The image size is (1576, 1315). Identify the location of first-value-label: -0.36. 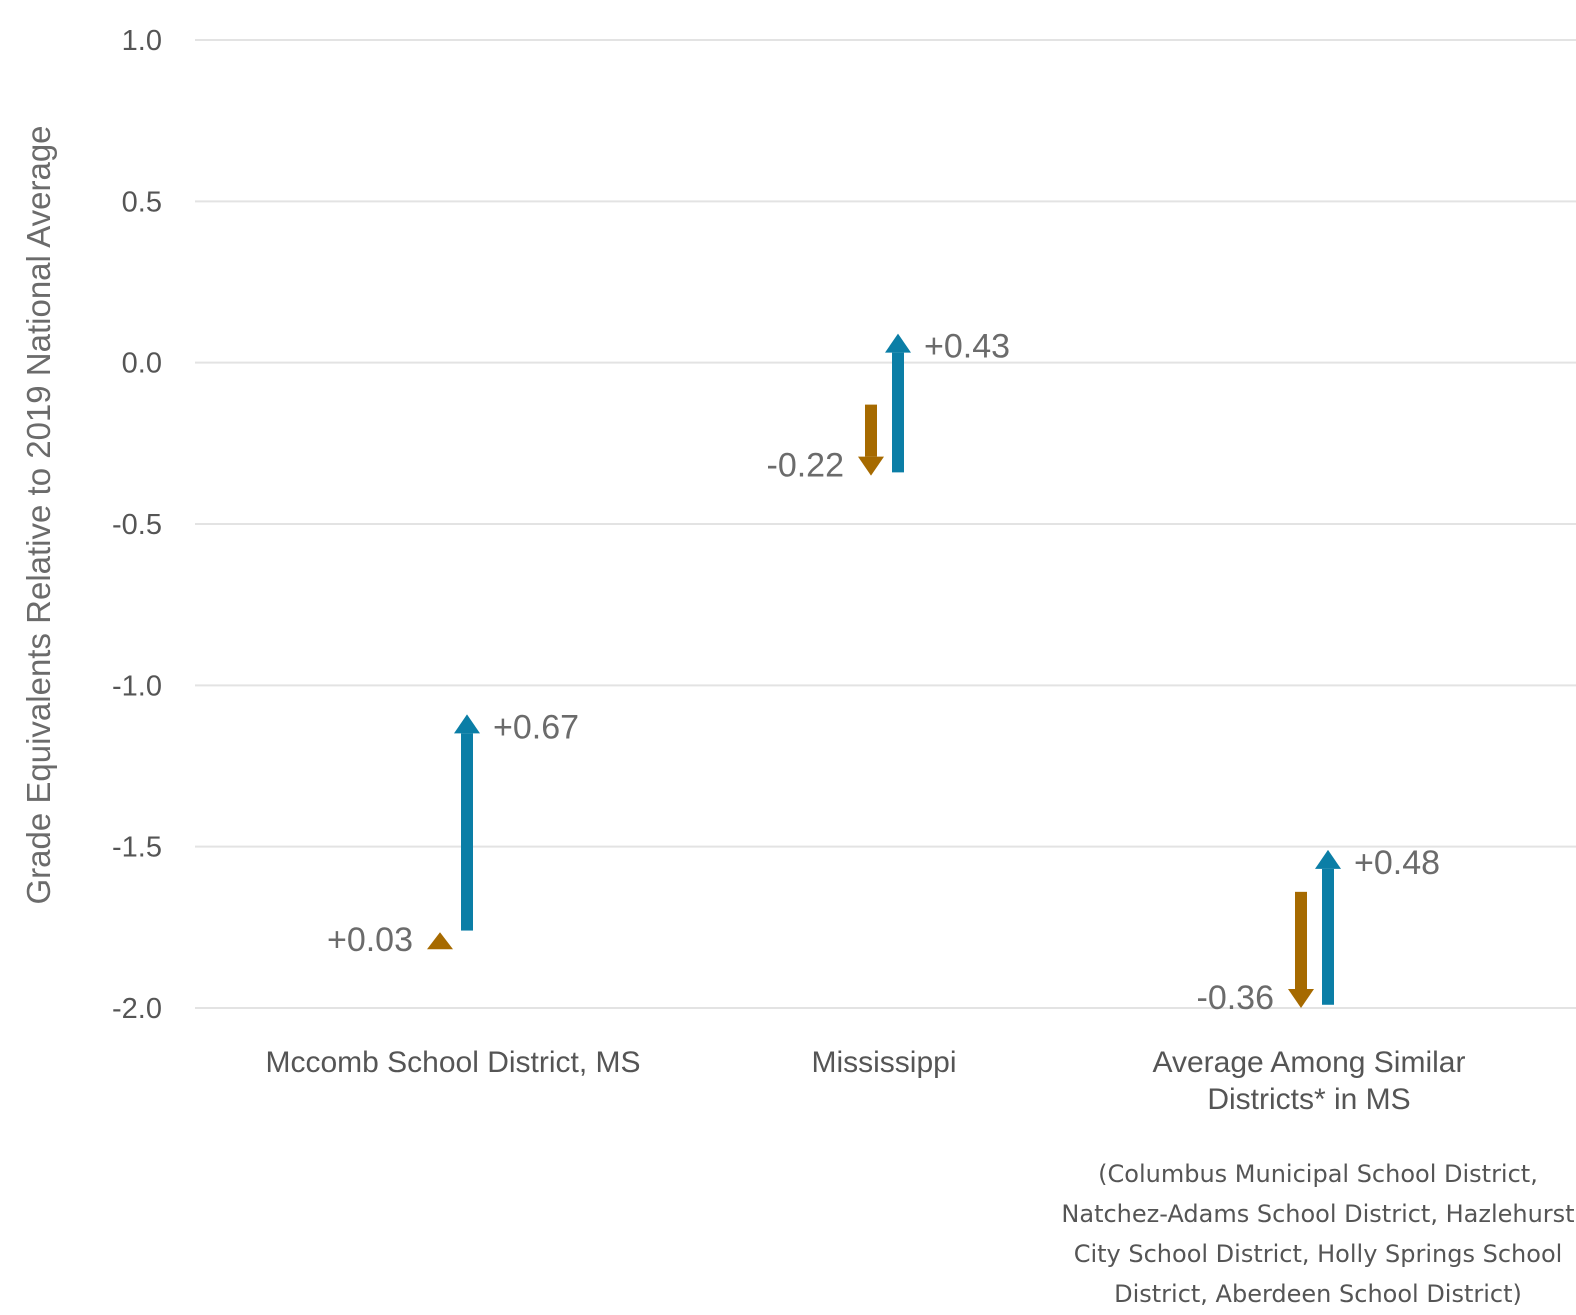
(1236, 998).